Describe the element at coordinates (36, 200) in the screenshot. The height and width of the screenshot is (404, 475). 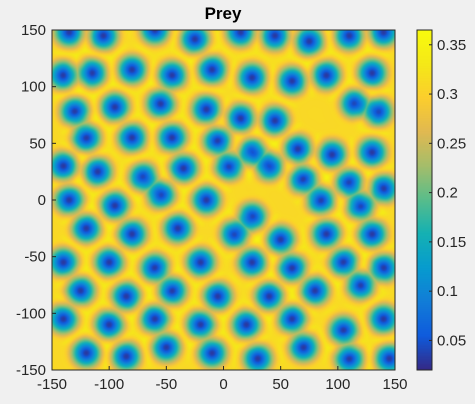
I see `y-axis: -150 -100 -50 0 50 100 150` at that location.